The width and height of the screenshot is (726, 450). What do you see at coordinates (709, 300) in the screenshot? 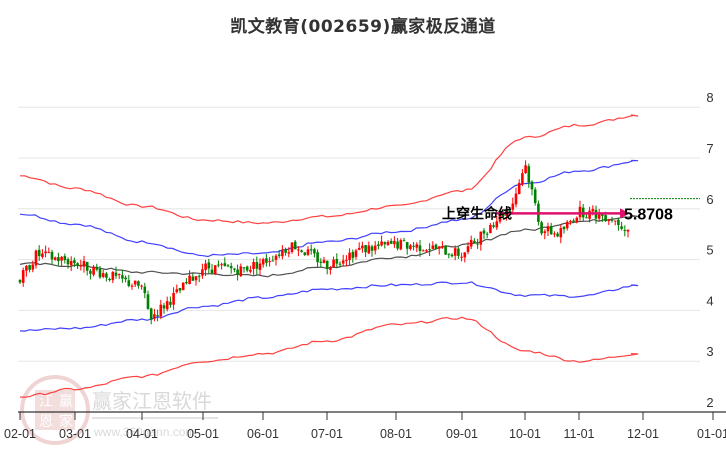
I see `y-tick-label: 4` at bounding box center [709, 300].